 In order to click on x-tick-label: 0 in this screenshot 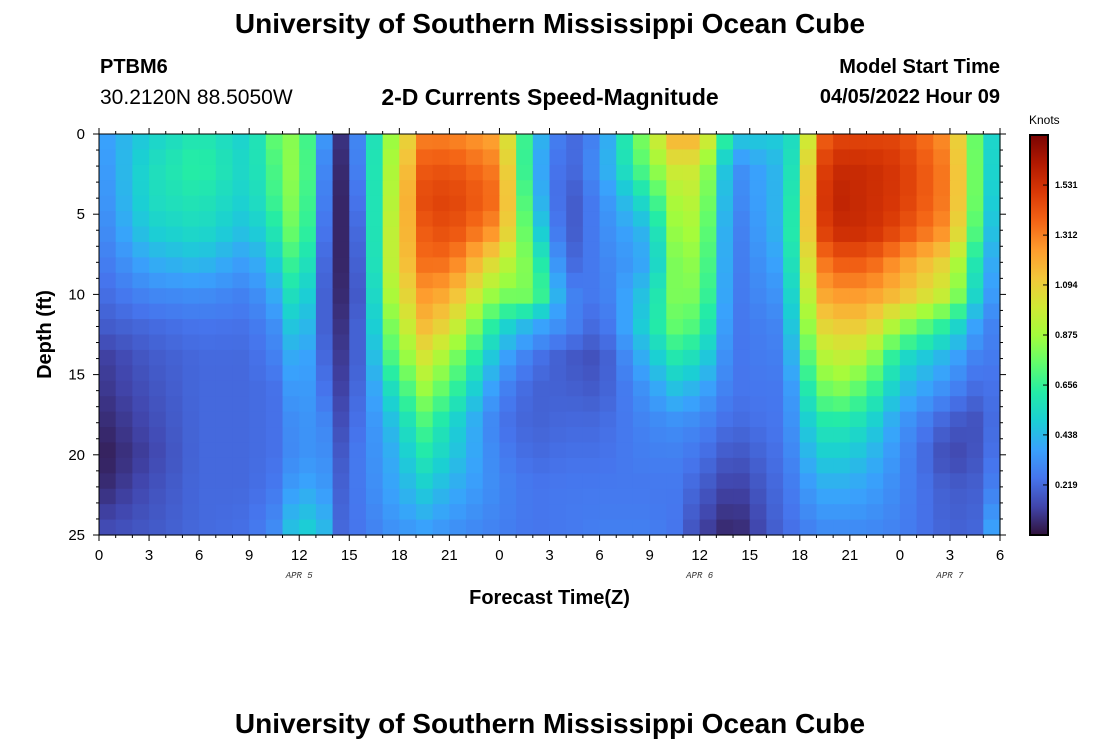, I will do `click(900, 555)`.